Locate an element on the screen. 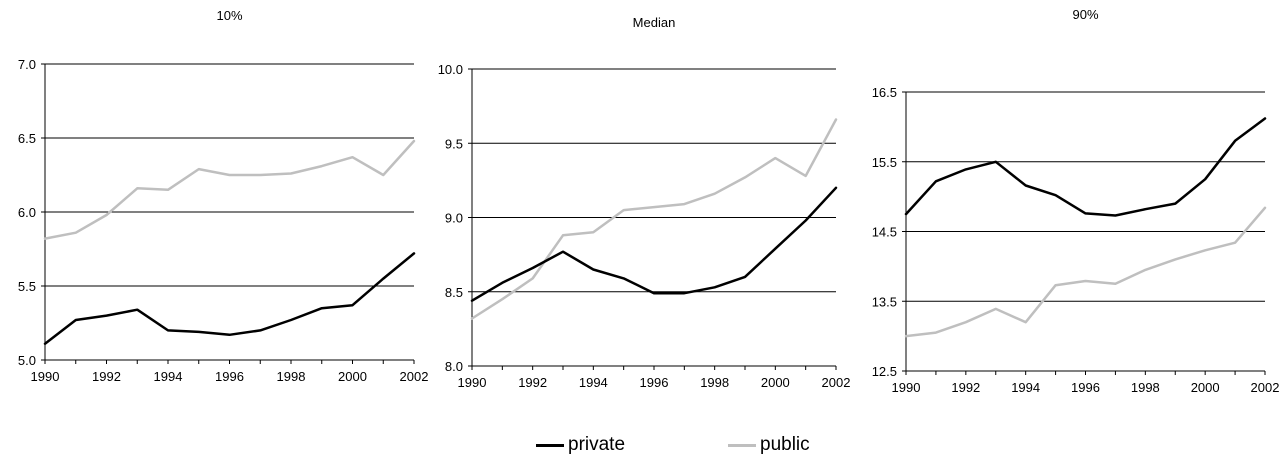 This screenshot has height=458, width=1282. chart-title: 10% is located at coordinates (229, 15).